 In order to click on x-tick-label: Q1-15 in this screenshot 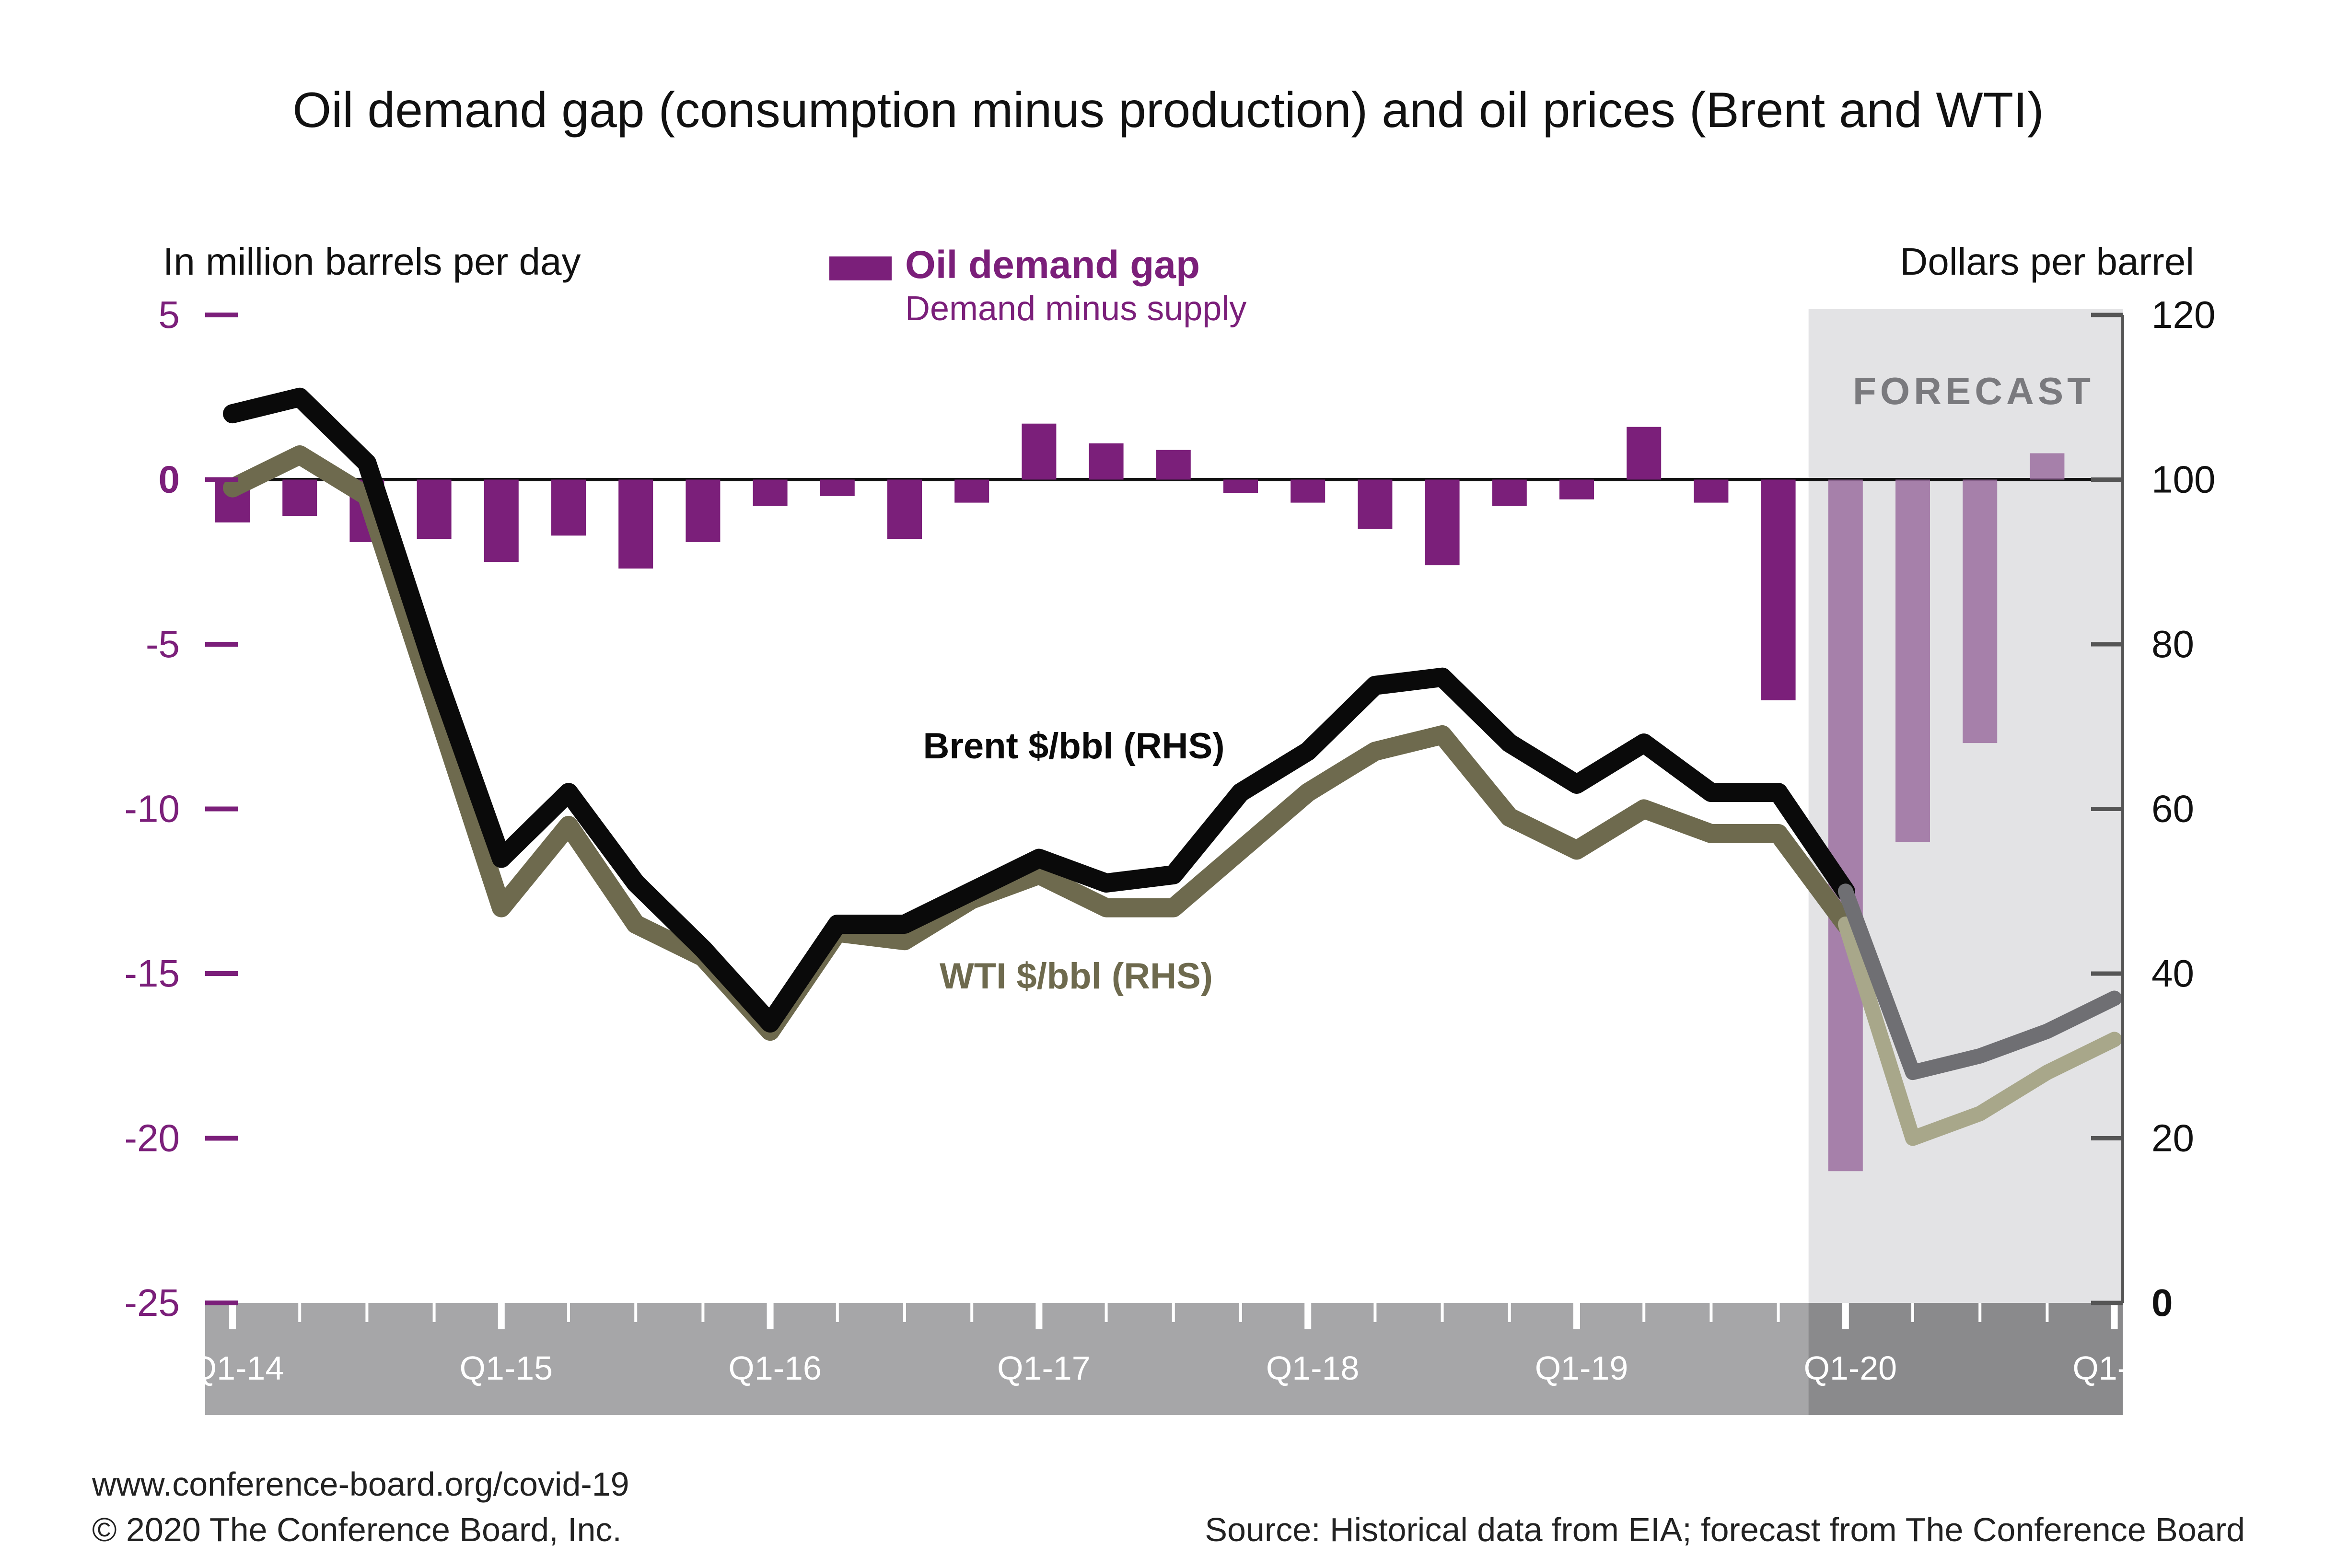, I will do `click(507, 1368)`.